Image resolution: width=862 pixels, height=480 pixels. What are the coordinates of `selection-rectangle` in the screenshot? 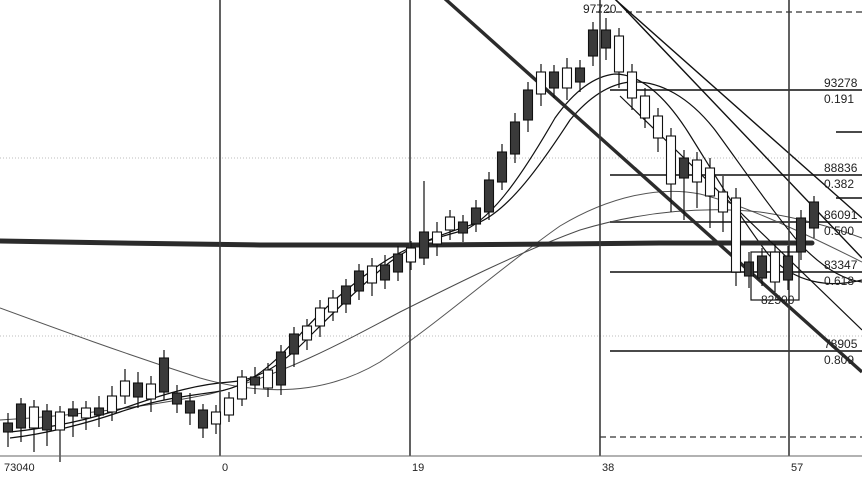 It's located at (775, 276).